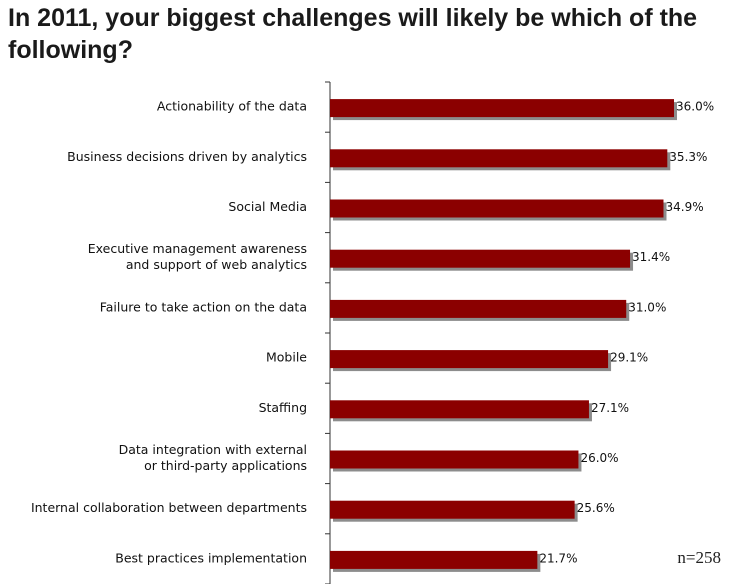 The height and width of the screenshot is (584, 735). What do you see at coordinates (213, 449) in the screenshot?
I see `category-label: Data integration with external` at bounding box center [213, 449].